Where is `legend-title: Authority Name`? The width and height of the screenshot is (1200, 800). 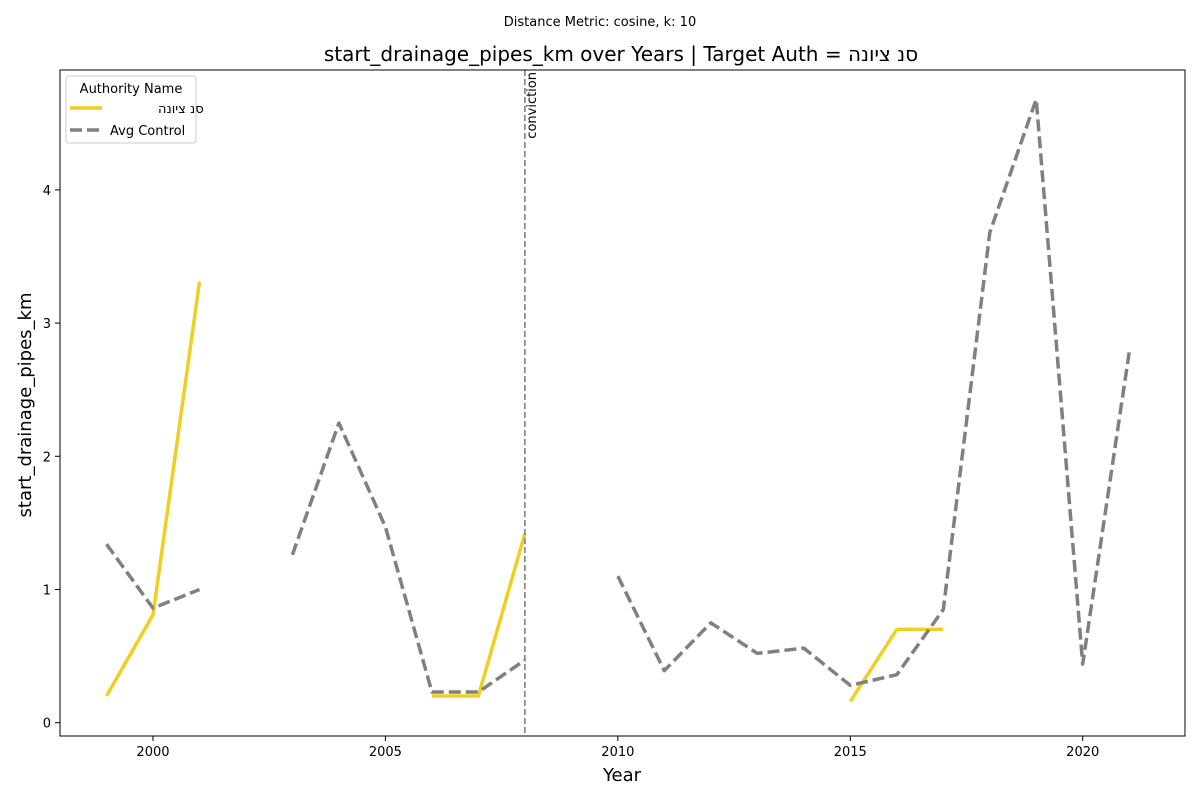 legend-title: Authority Name is located at coordinates (131, 89).